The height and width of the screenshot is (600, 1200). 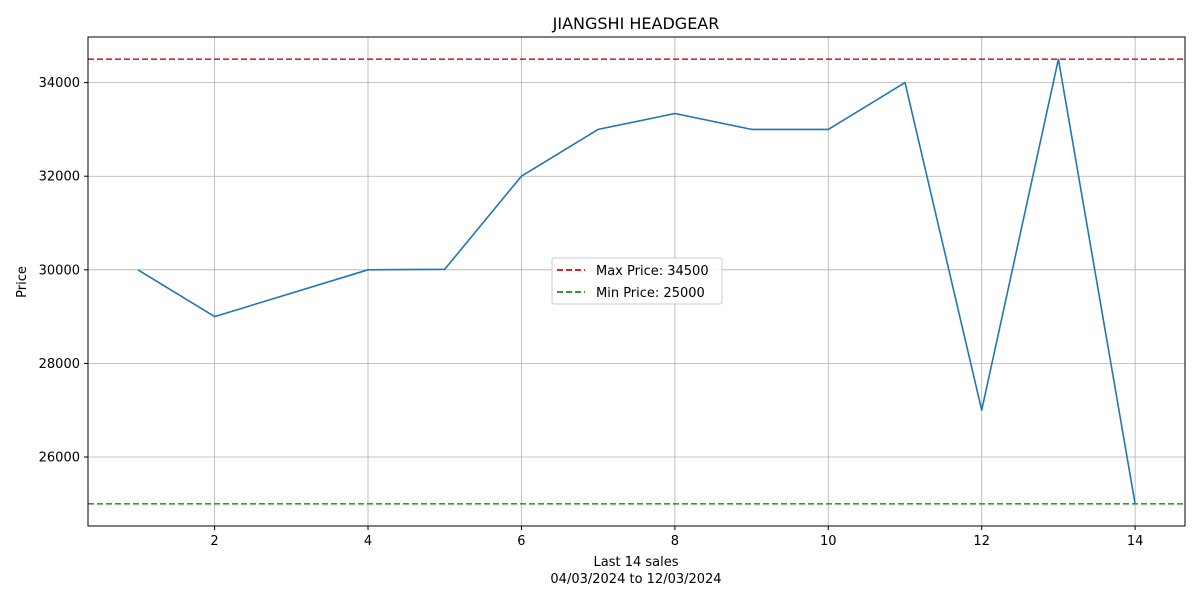 I want to click on y-tick-label: 32000, so click(x=59, y=177).